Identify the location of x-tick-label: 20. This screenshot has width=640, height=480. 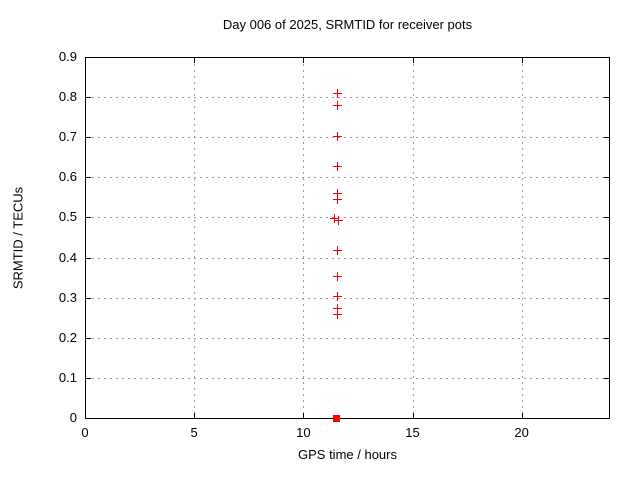
(521, 432).